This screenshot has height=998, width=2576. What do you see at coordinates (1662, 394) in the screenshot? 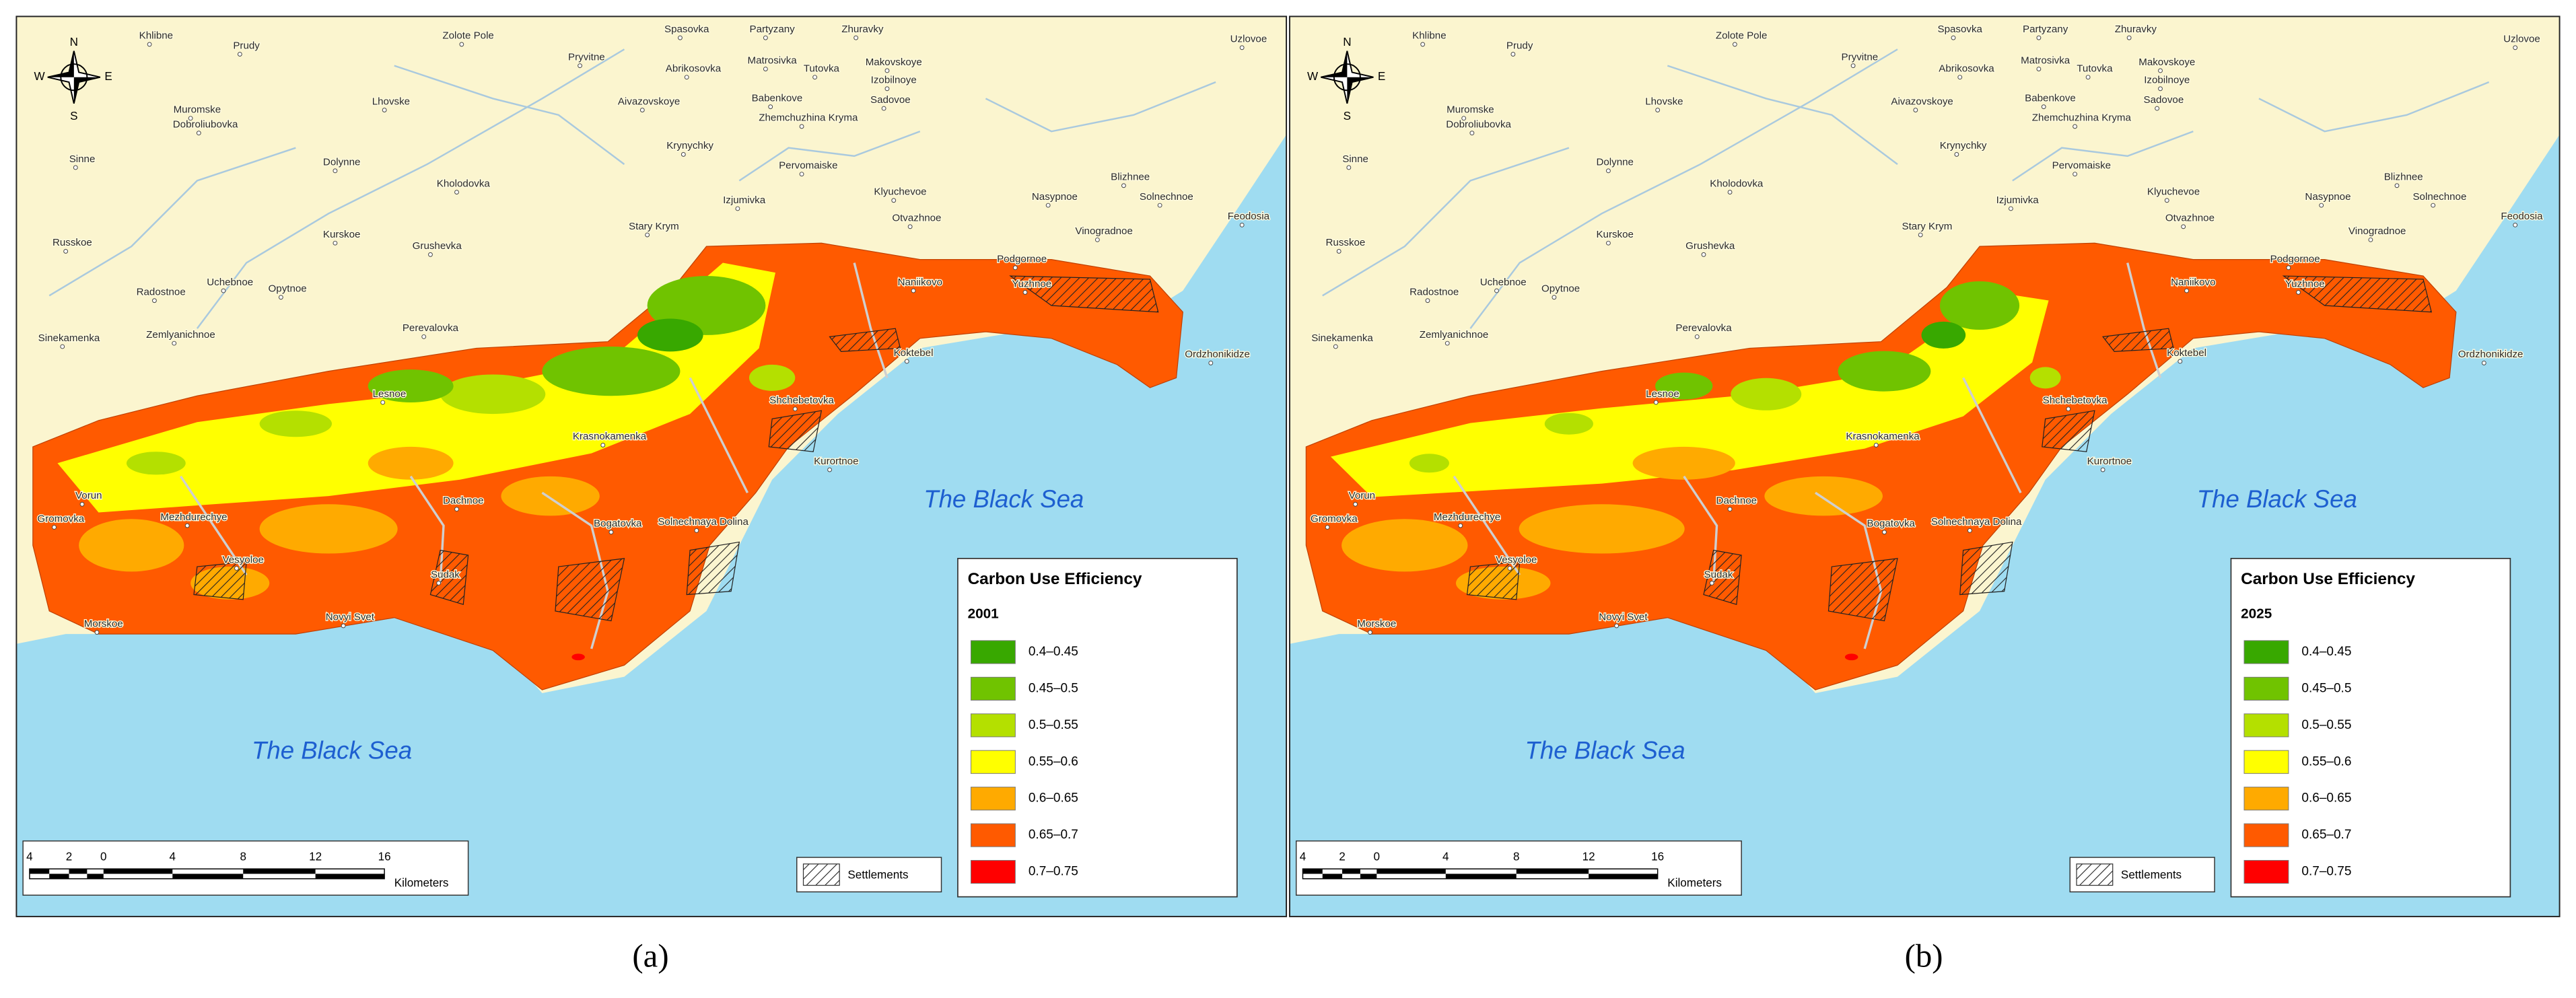
I see `place-name: Lesnoe` at bounding box center [1662, 394].